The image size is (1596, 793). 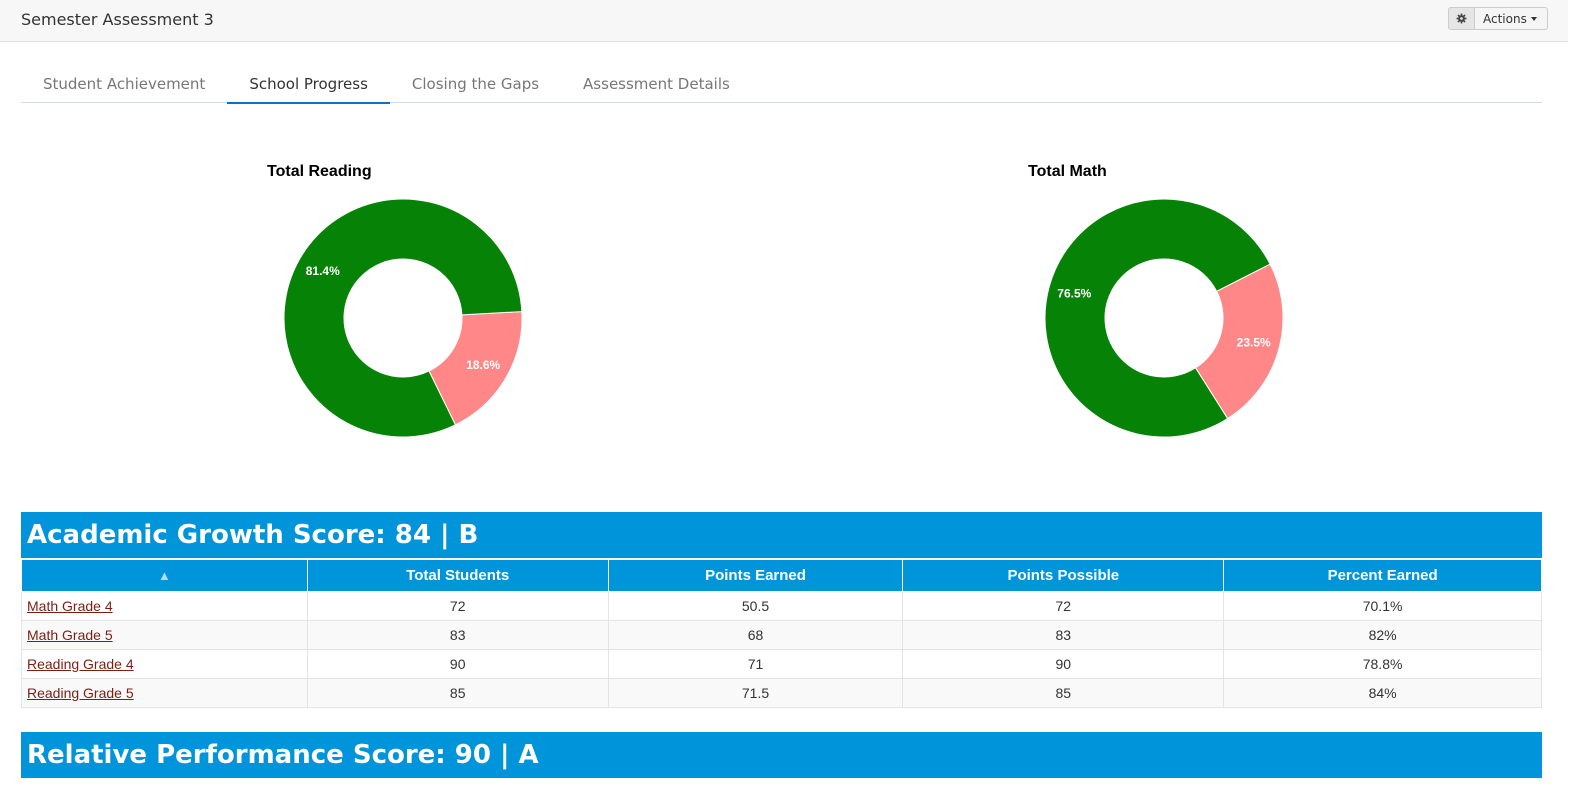 What do you see at coordinates (755, 635) in the screenshot?
I see `table-cell: 68` at bounding box center [755, 635].